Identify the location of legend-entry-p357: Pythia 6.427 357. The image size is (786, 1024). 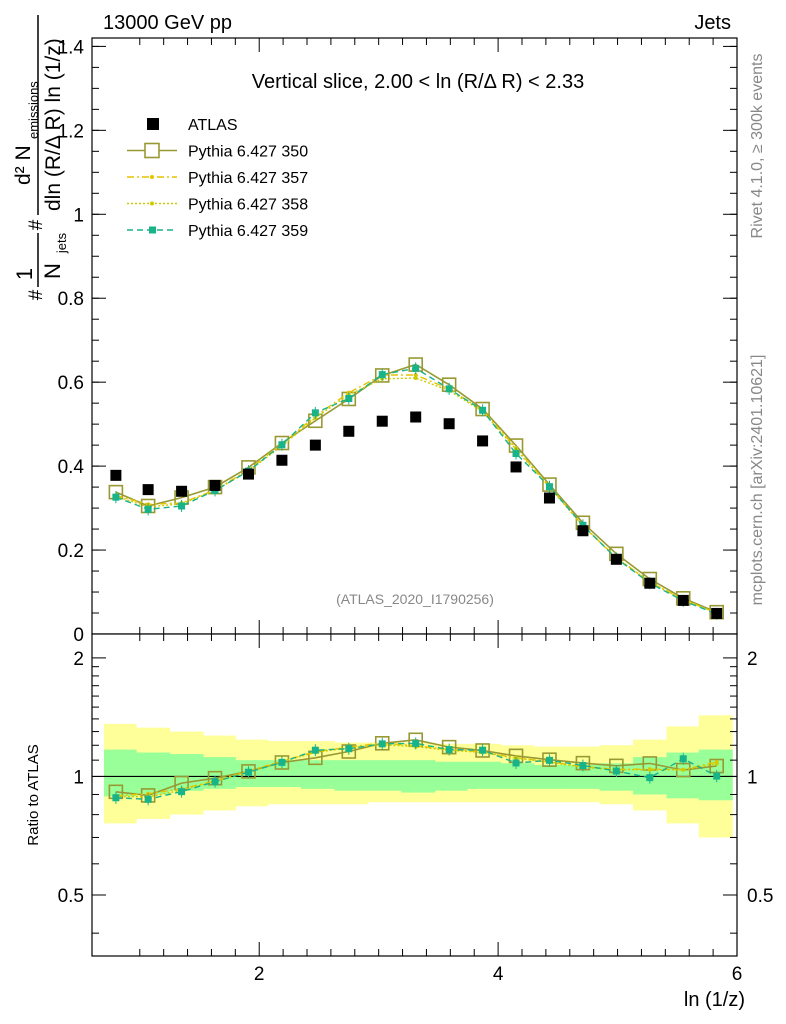
(217, 178).